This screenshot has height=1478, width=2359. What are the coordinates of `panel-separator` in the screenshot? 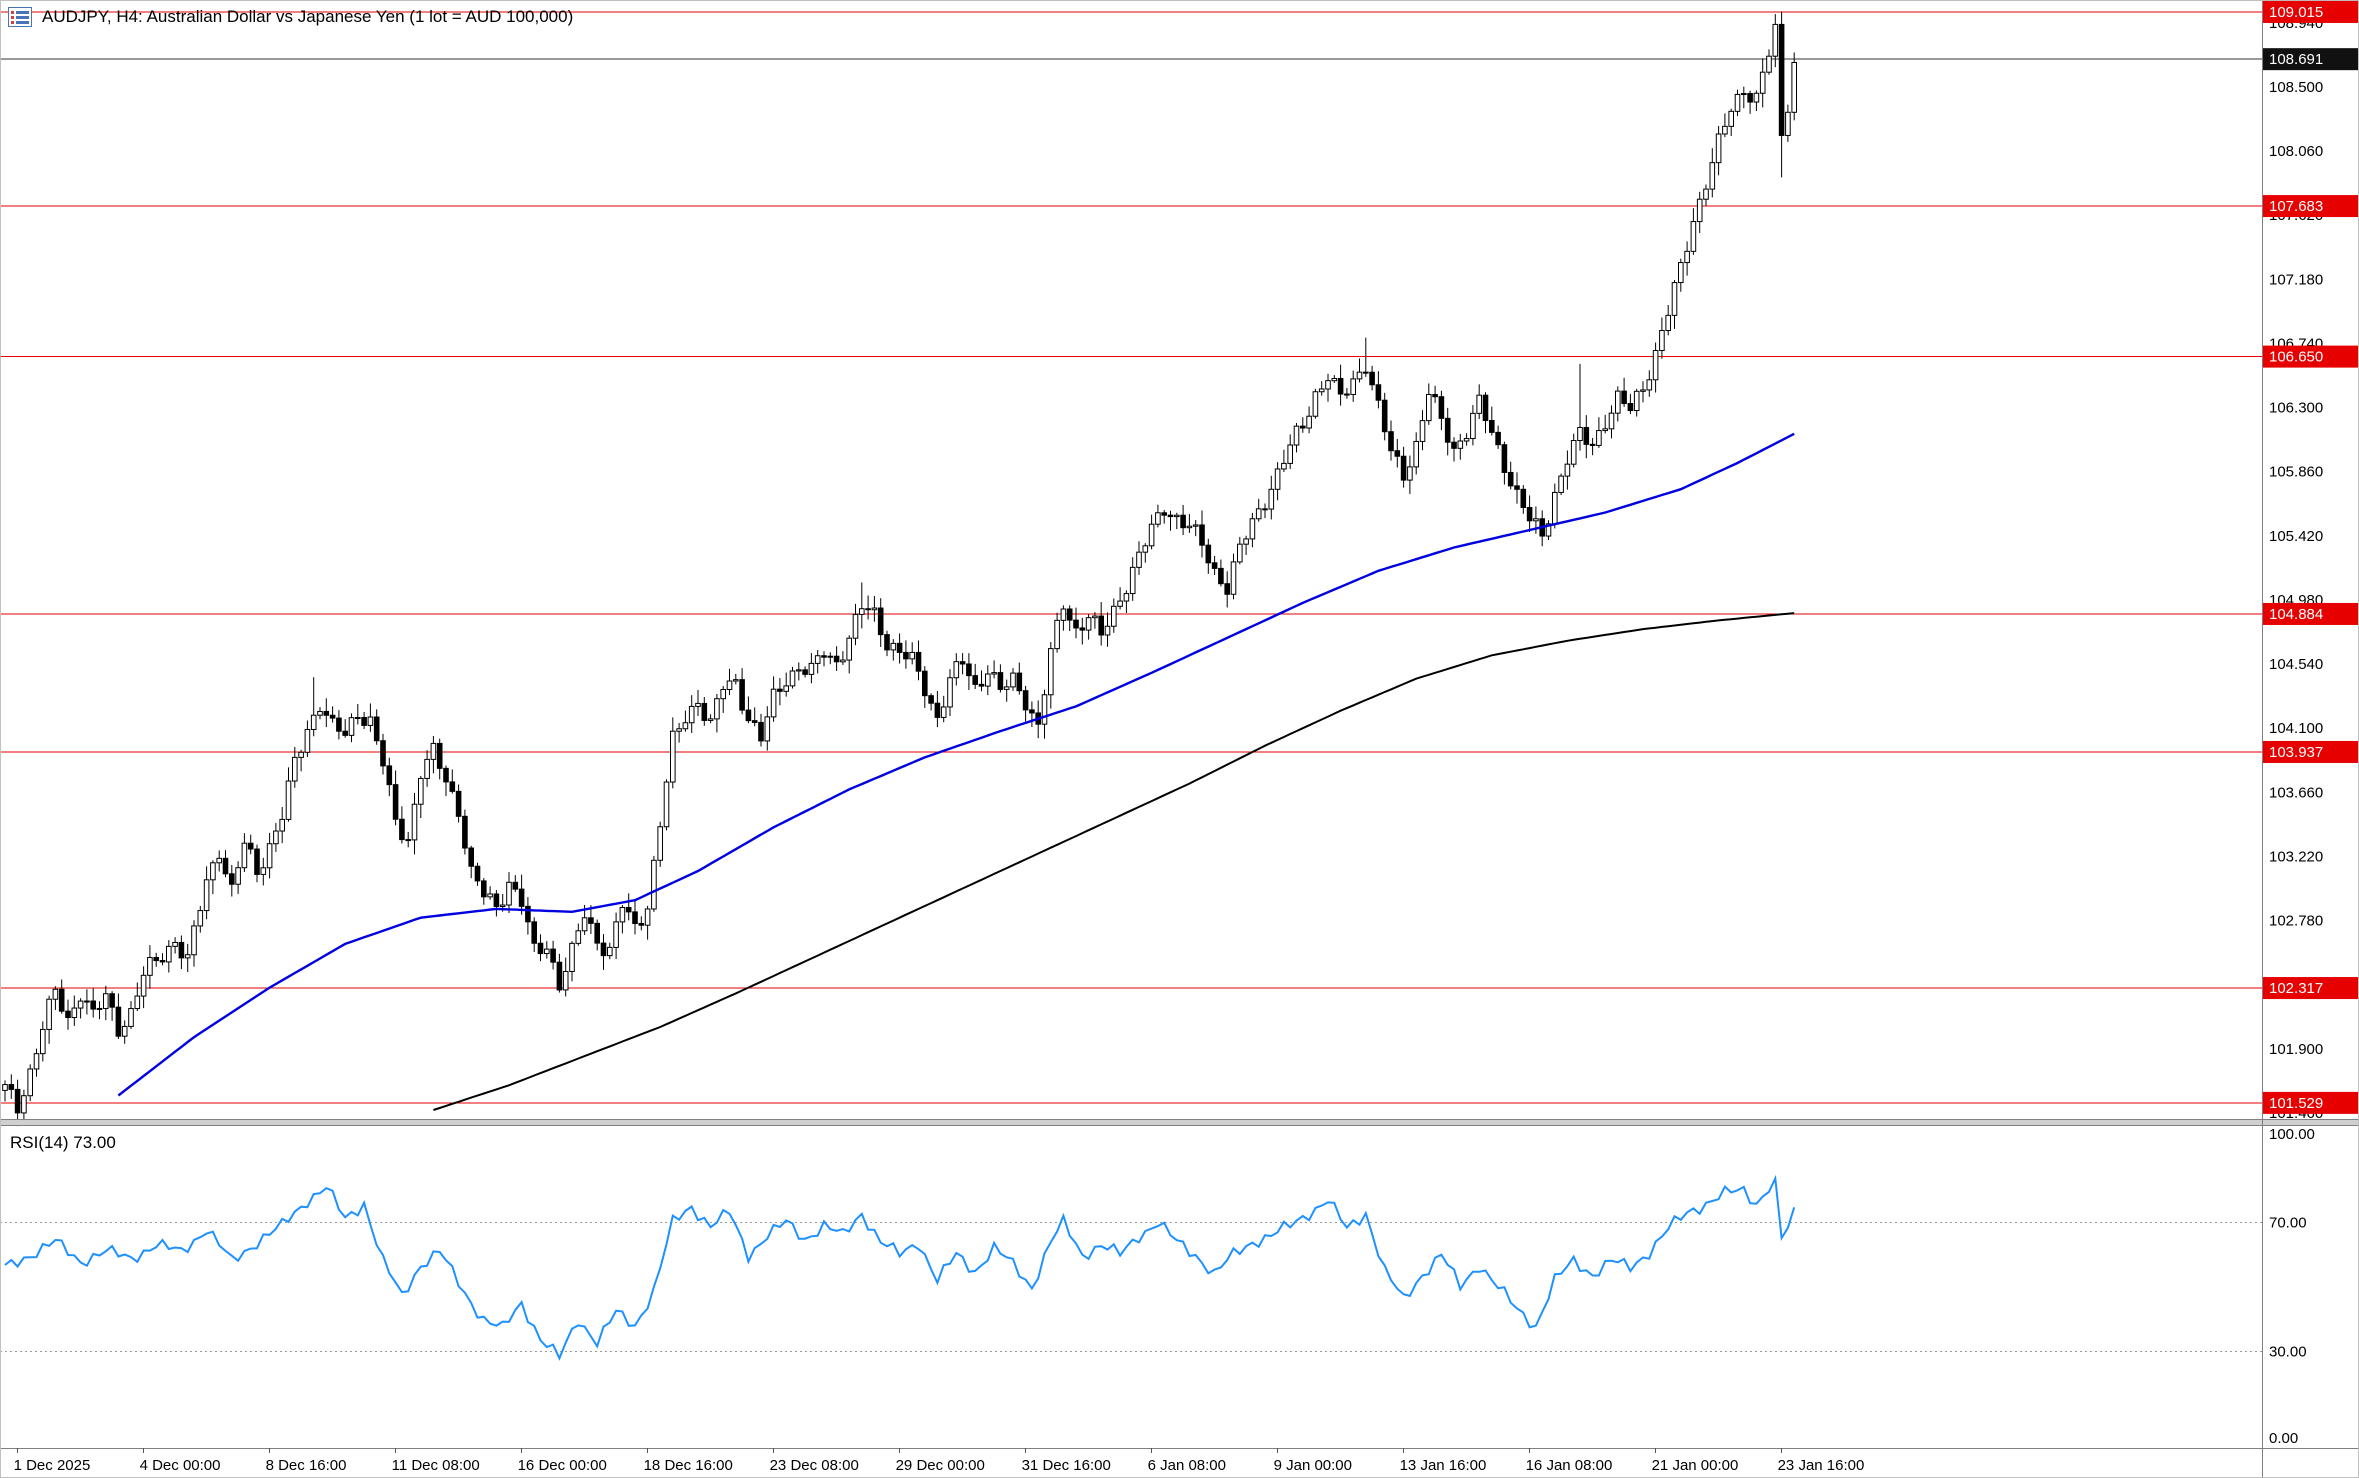 It's located at (1179, 1122).